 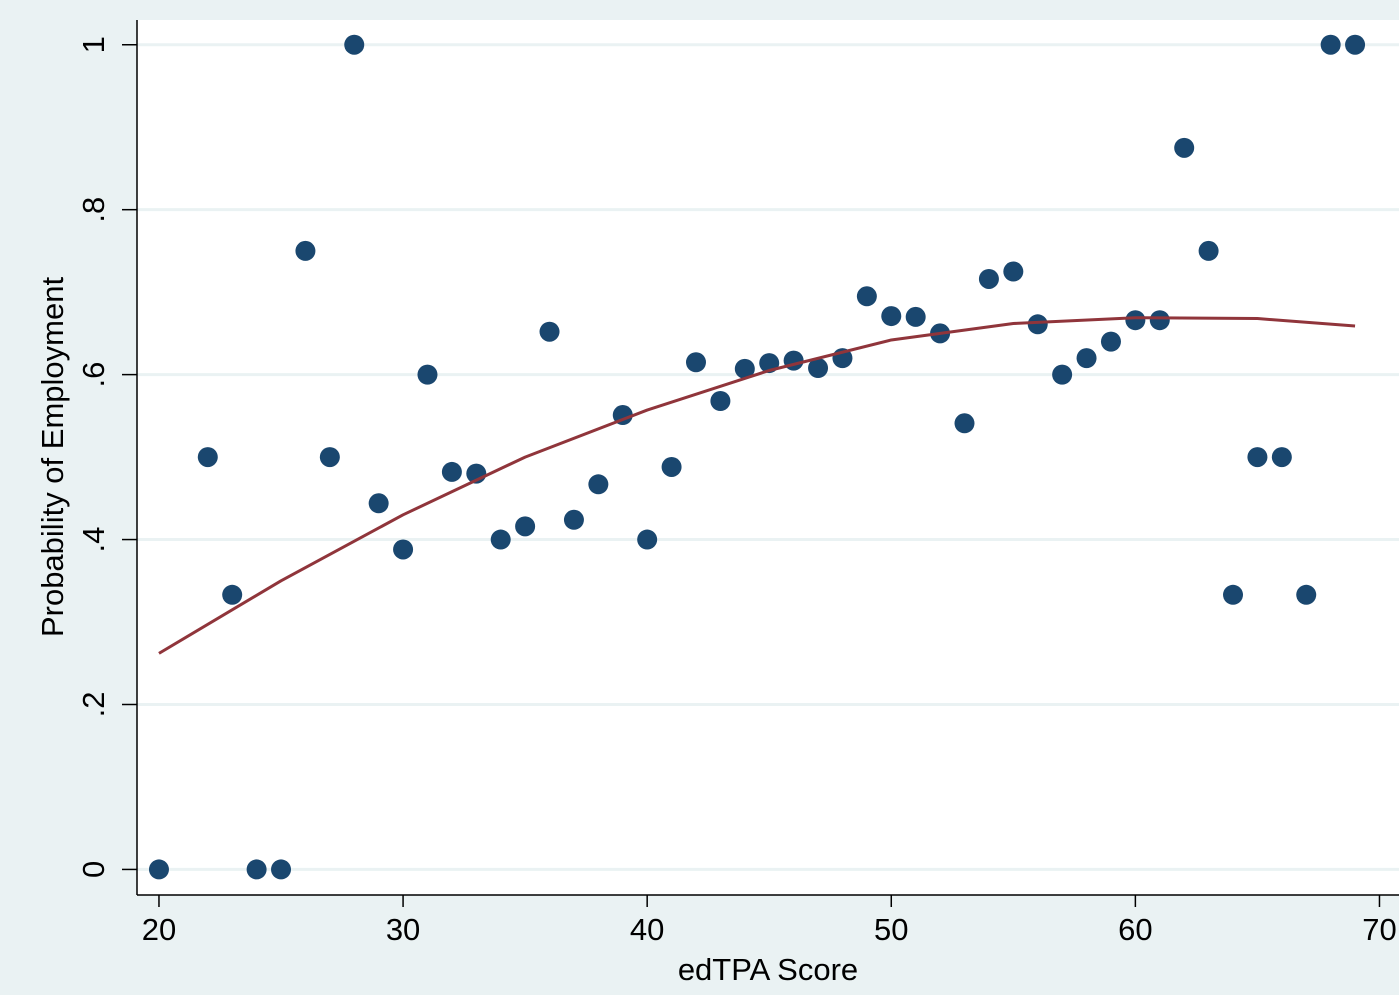 What do you see at coordinates (93, 705) in the screenshot?
I see `y-tick-label: .2` at bounding box center [93, 705].